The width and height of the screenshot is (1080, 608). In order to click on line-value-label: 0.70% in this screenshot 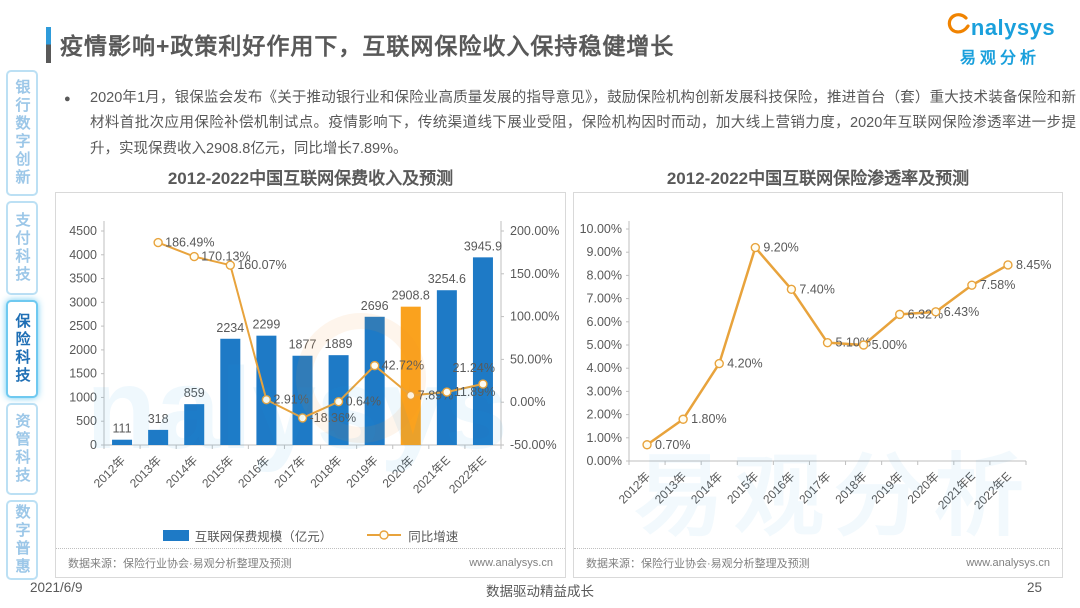, I will do `click(672, 445)`.